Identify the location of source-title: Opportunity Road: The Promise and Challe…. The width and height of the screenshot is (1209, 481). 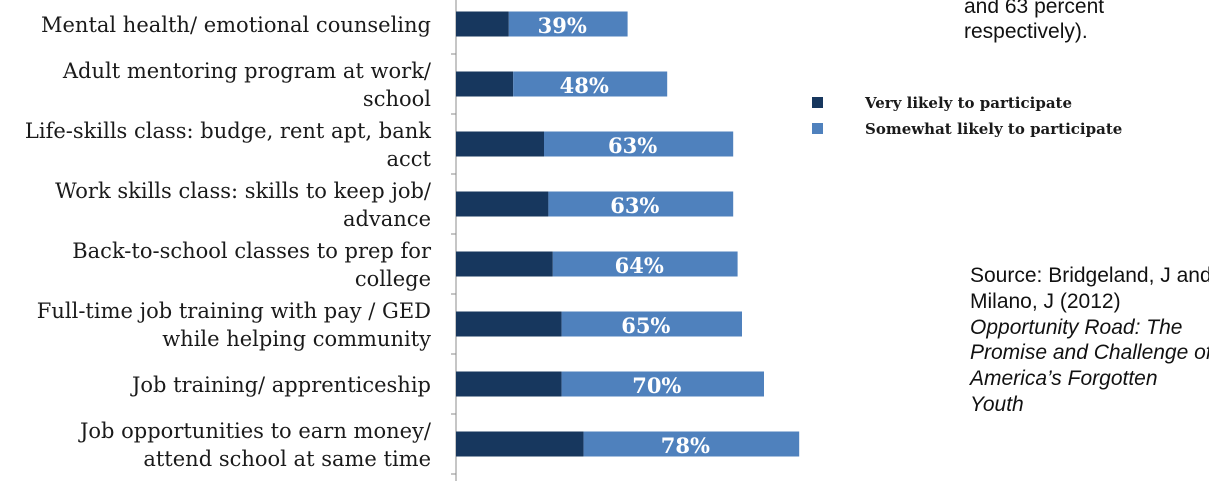
(1089, 366).